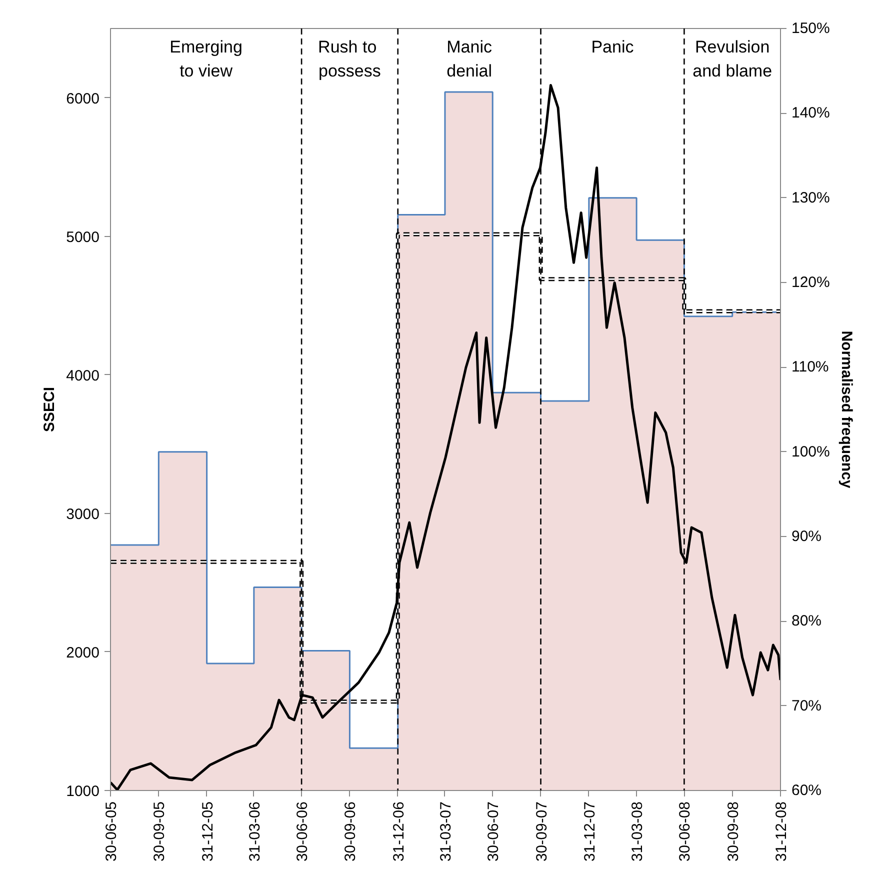 The height and width of the screenshot is (892, 892). What do you see at coordinates (541, 831) in the screenshot?
I see `x-tick-label: 30-09-07` at bounding box center [541, 831].